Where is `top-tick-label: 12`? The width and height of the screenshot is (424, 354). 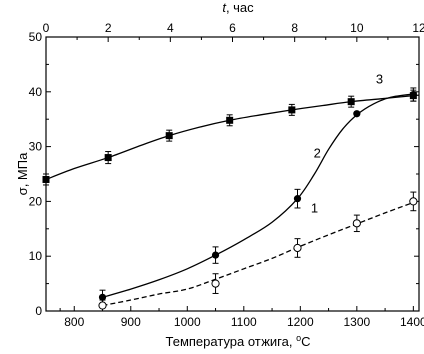 top-tick-label: 12 is located at coordinates (418, 28).